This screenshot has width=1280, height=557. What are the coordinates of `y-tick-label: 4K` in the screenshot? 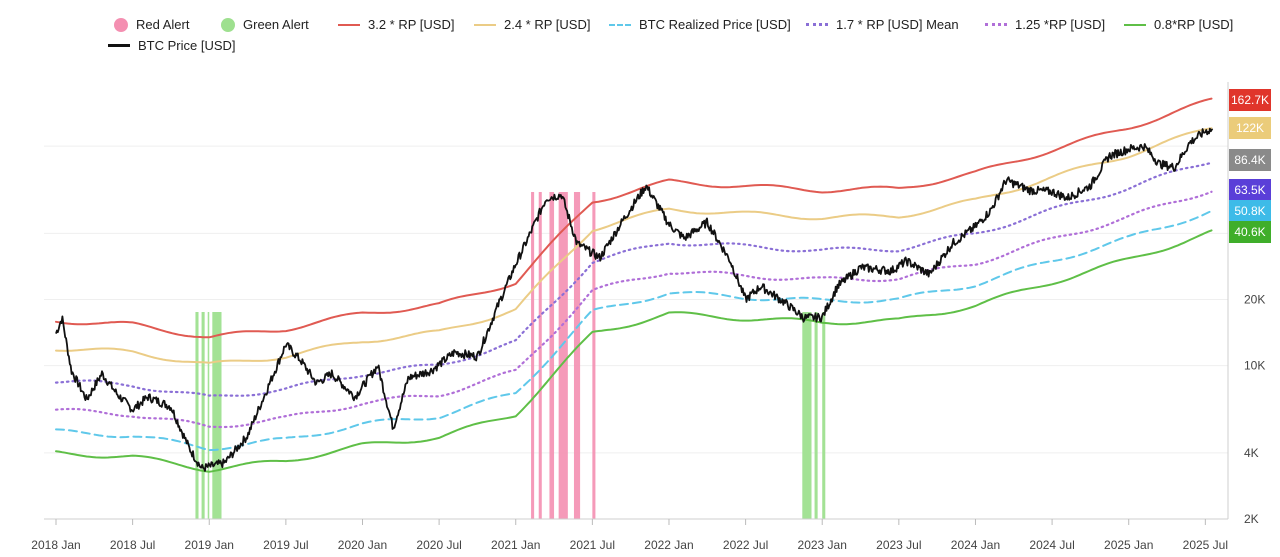 It's located at (1251, 453).